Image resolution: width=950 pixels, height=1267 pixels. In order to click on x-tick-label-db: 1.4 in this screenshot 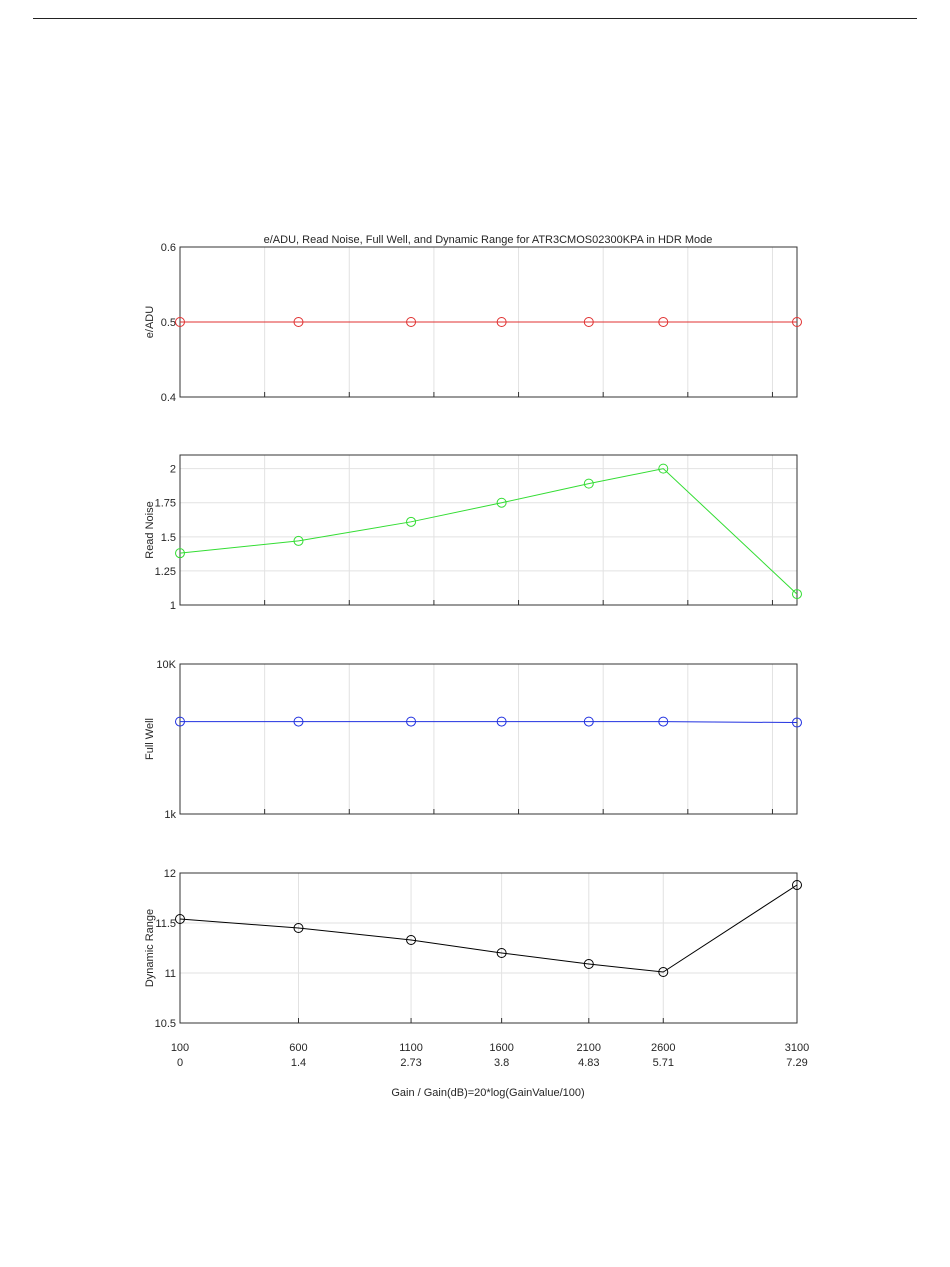, I will do `click(298, 1063)`.